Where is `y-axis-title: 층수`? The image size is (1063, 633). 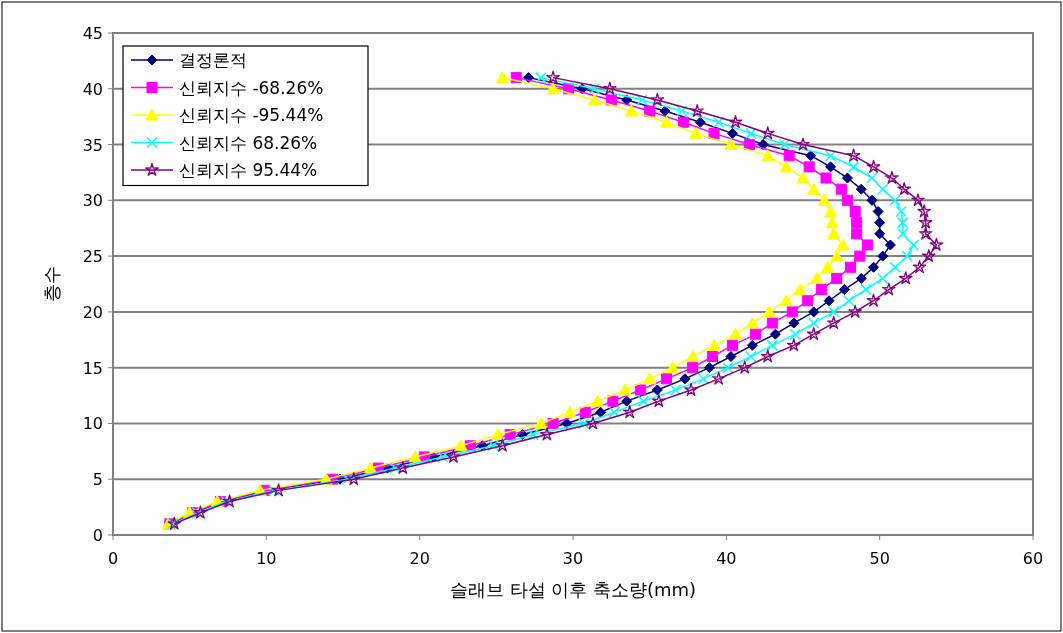
y-axis-title: 층수 is located at coordinates (51, 284).